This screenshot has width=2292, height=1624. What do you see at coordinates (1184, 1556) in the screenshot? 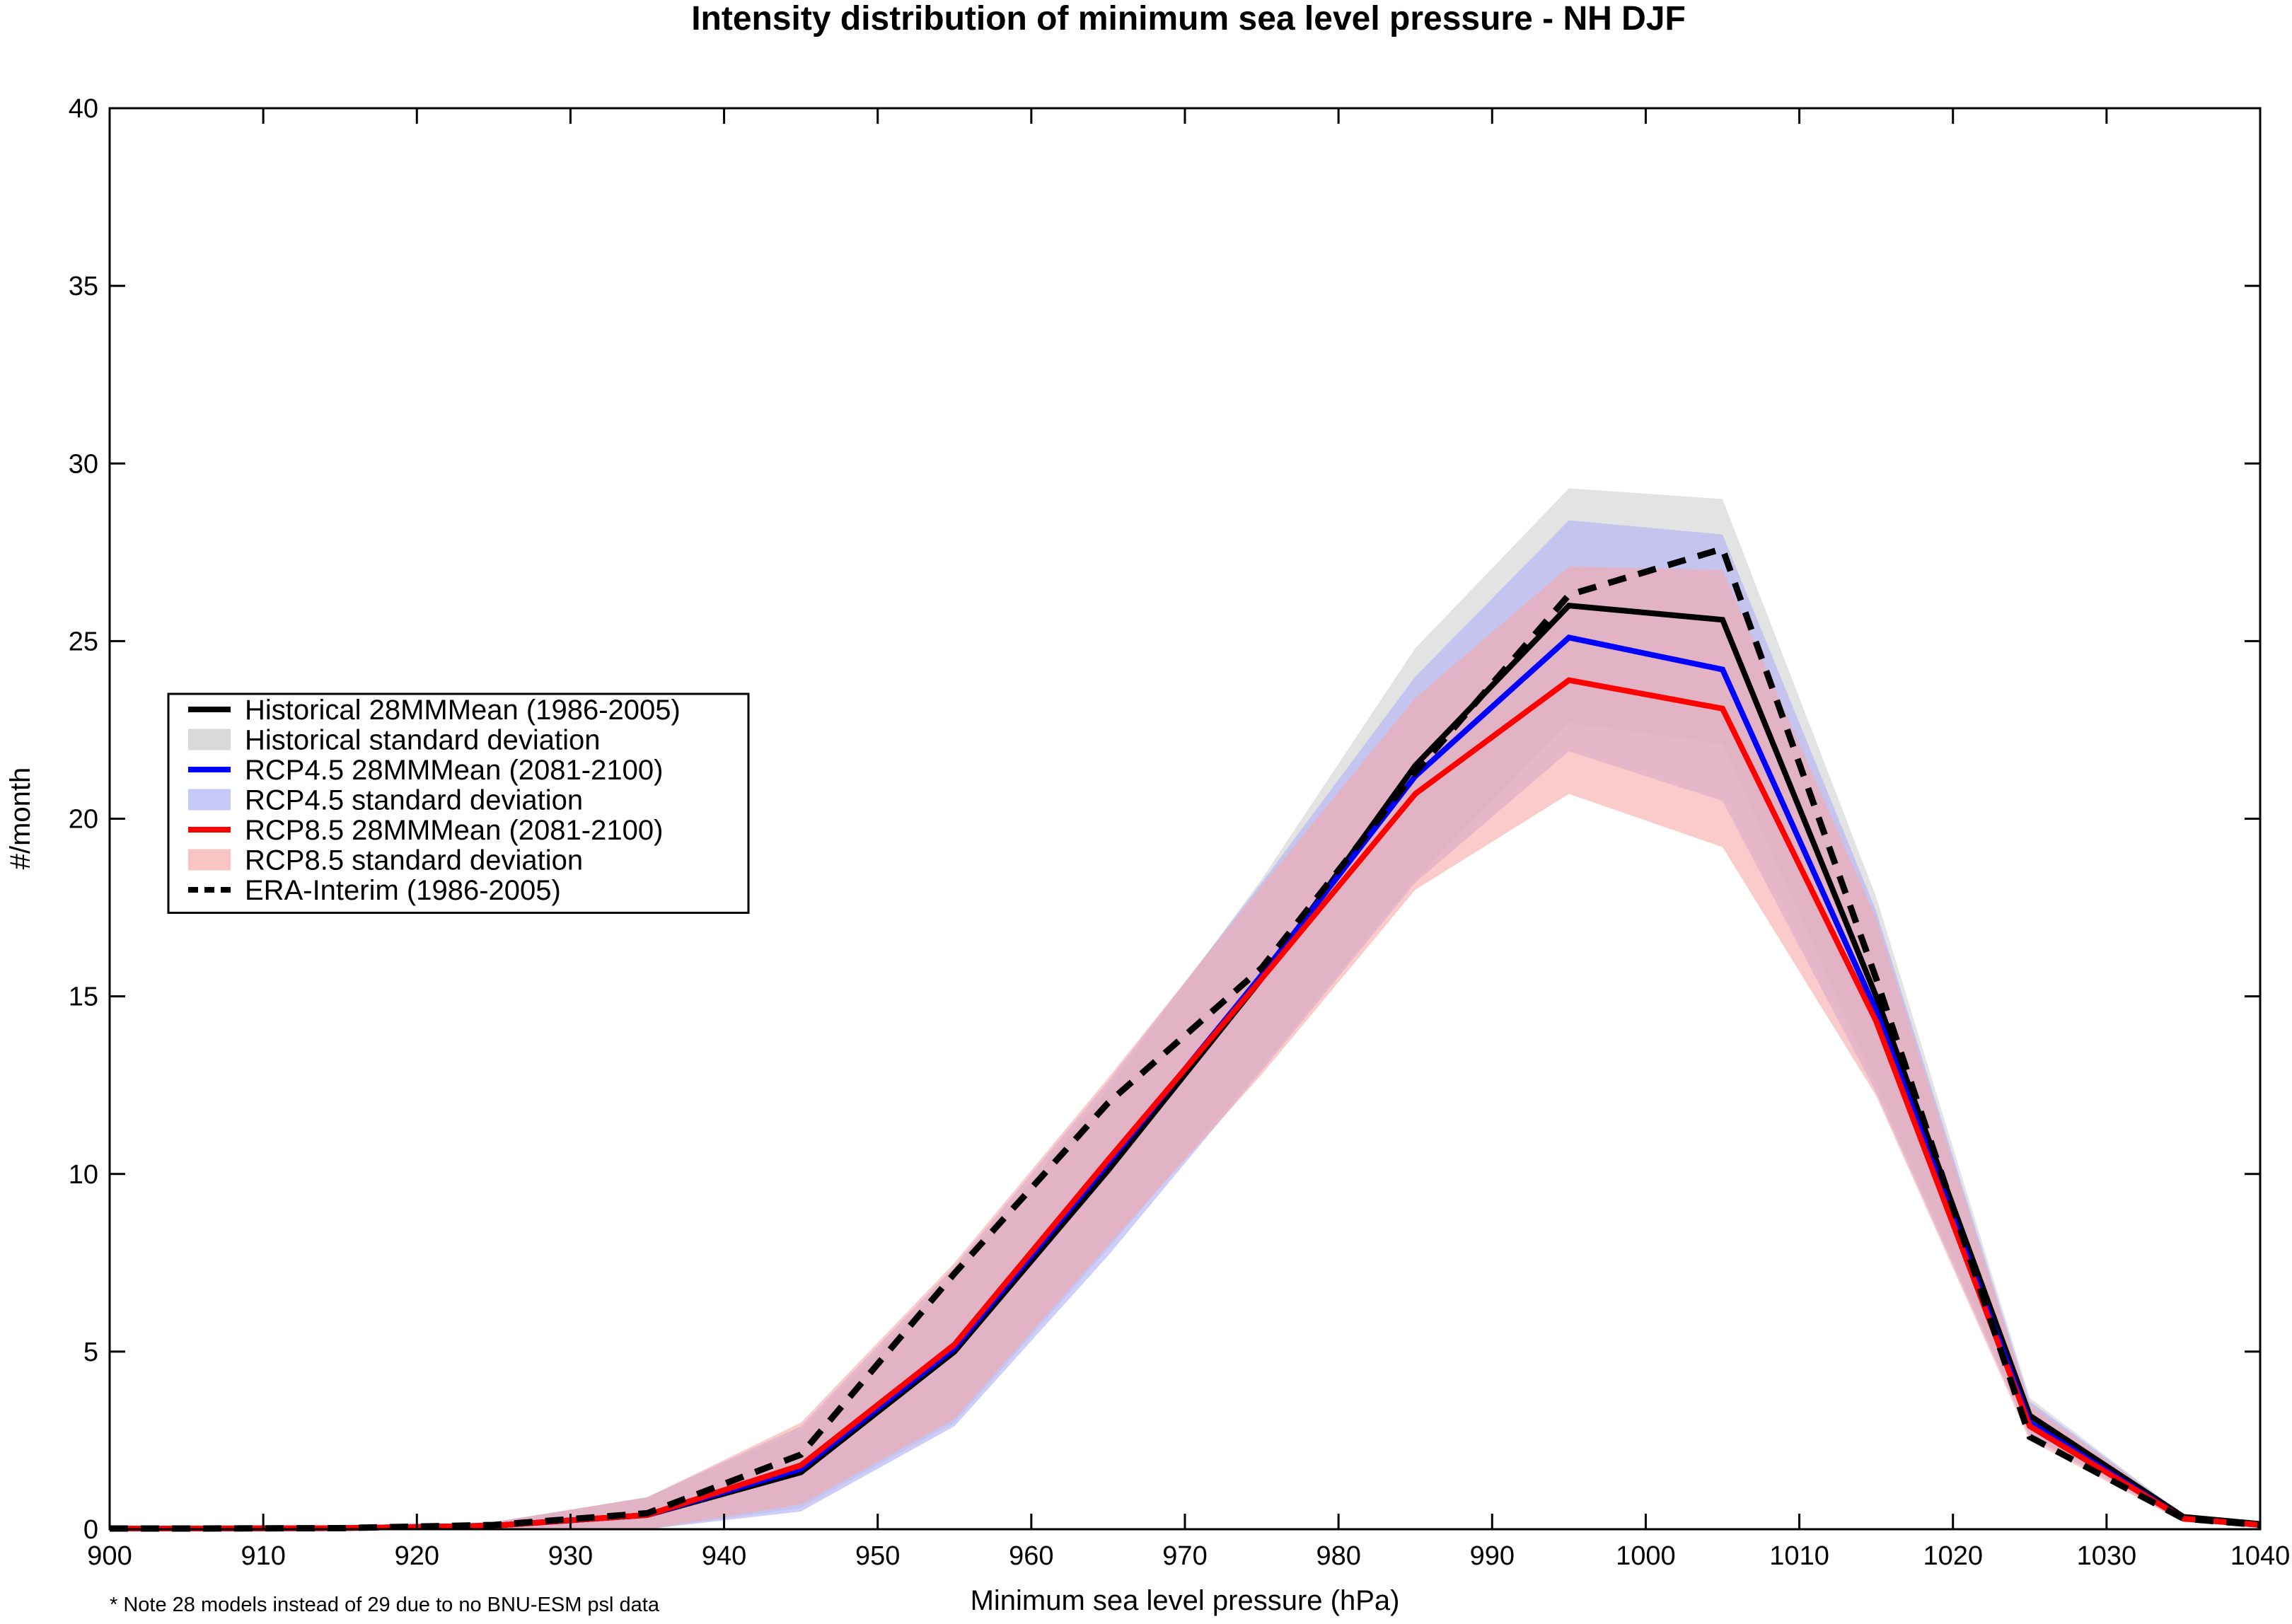
I see `x-tick-label: 970` at bounding box center [1184, 1556].